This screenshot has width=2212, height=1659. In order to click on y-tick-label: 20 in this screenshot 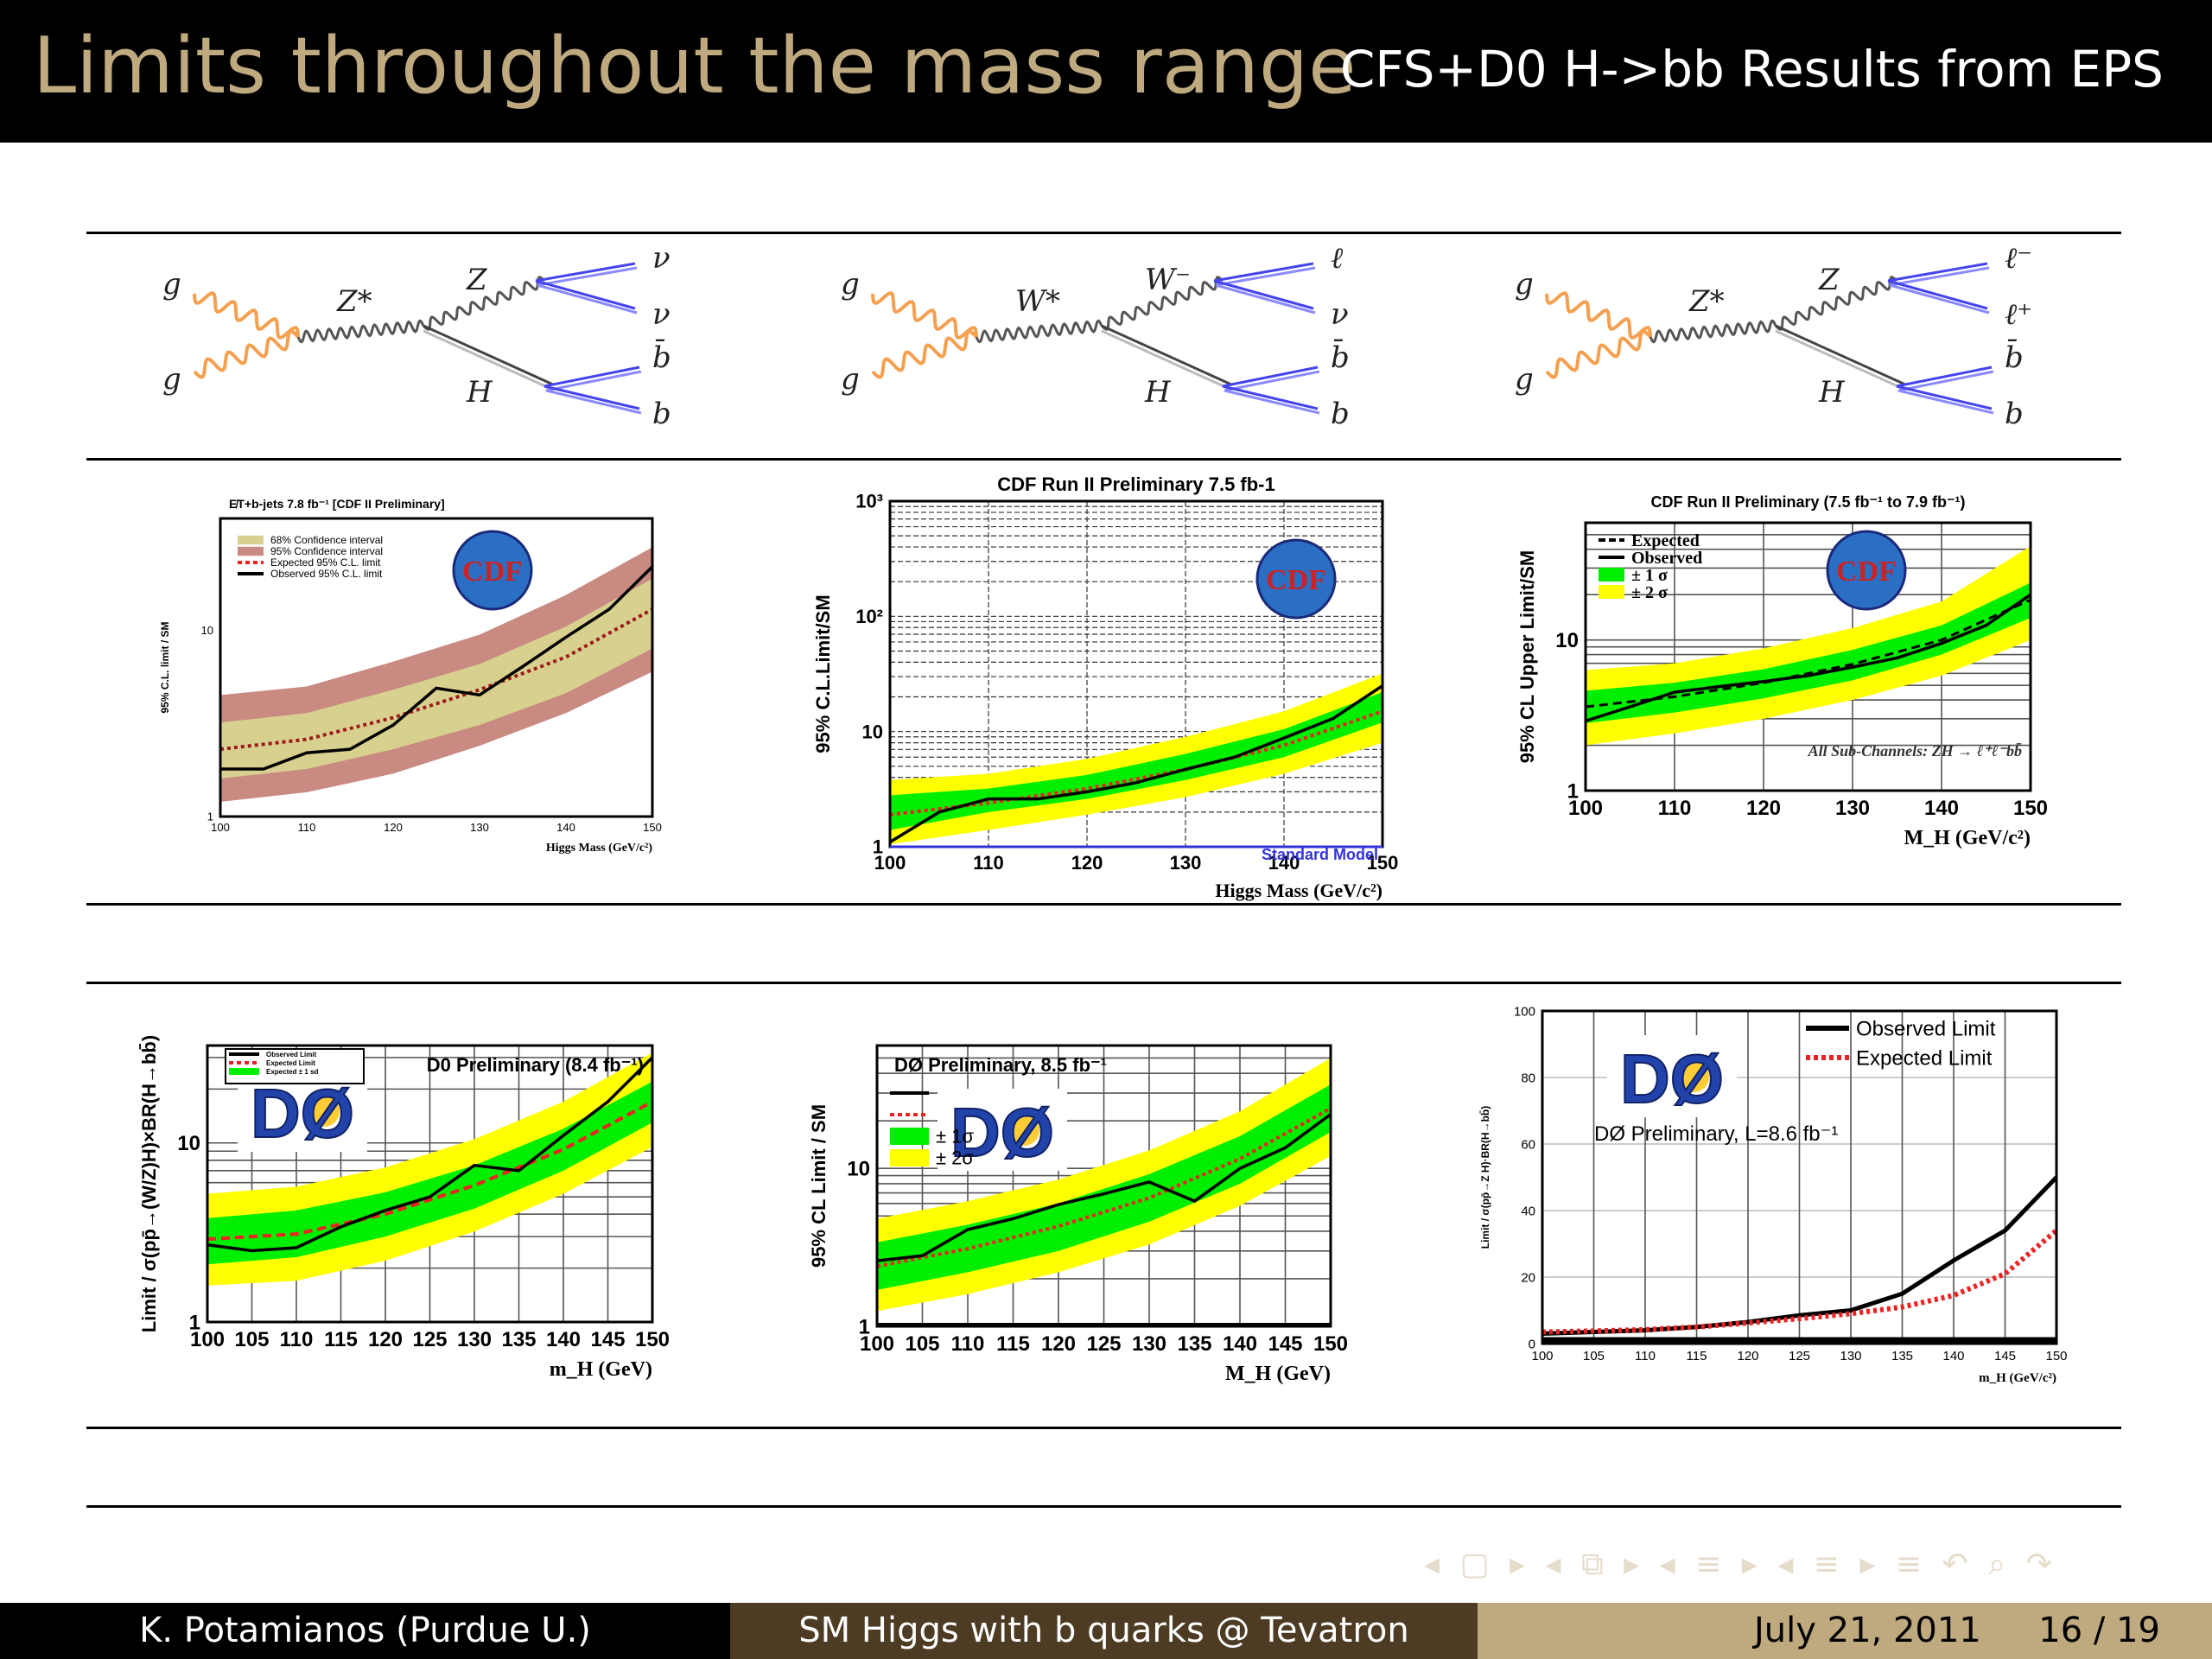, I will do `click(1528, 1277)`.